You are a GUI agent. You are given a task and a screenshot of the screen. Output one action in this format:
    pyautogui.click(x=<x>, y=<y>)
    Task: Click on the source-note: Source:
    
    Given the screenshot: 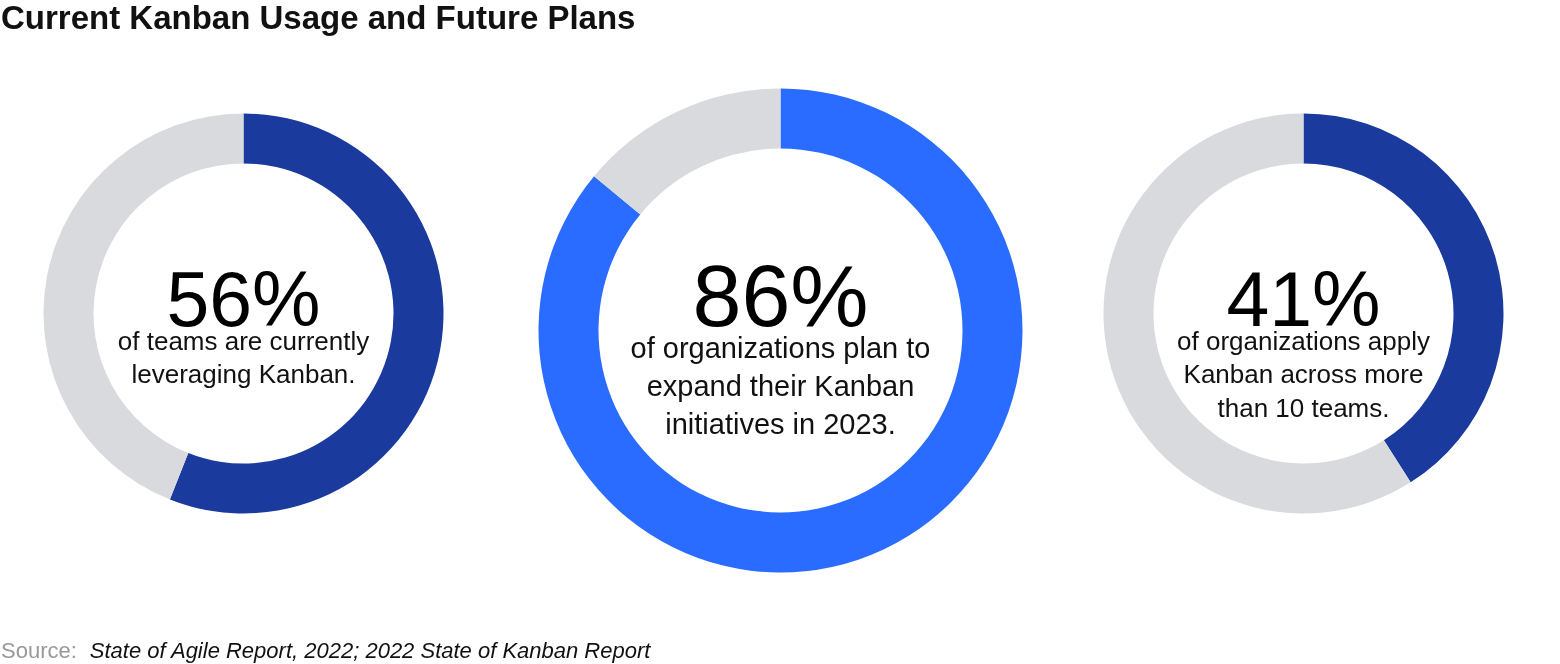 What is the action you would take?
    pyautogui.click(x=39, y=650)
    